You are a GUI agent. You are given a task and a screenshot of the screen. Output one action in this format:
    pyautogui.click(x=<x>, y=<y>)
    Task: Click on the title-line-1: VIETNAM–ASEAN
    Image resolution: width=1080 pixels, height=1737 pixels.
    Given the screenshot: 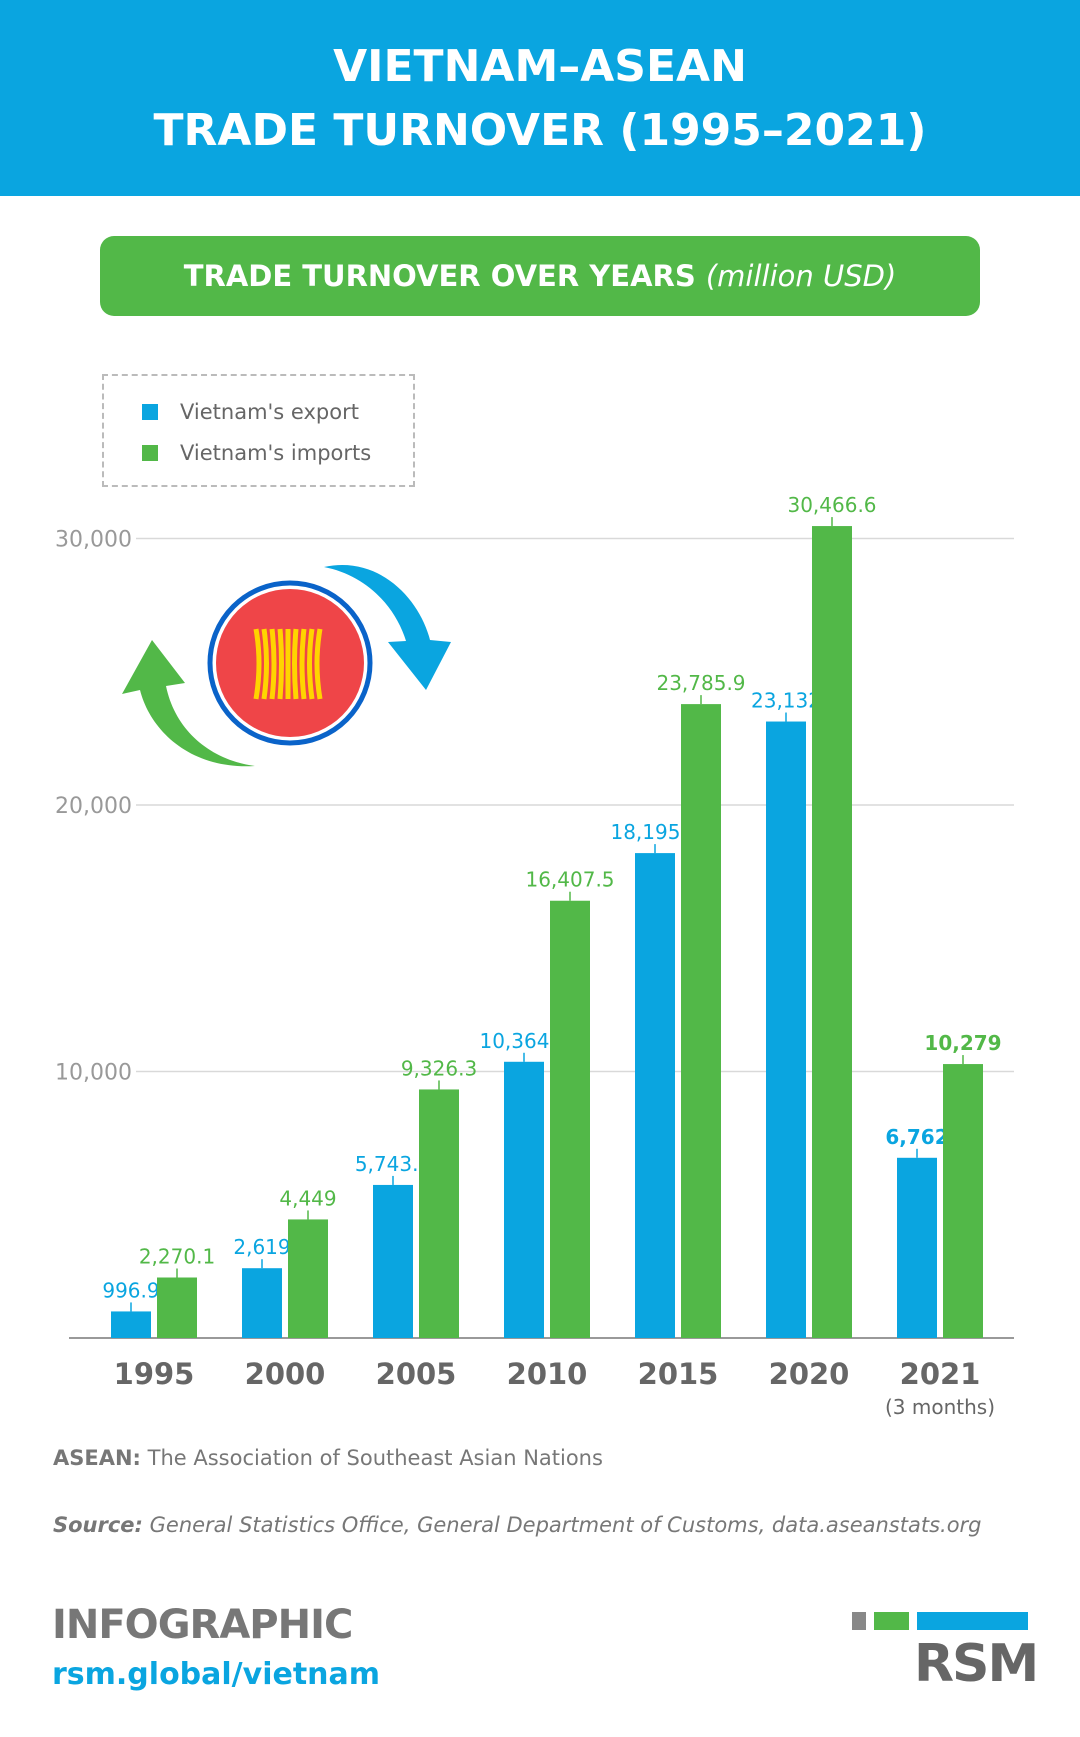 What is the action you would take?
    pyautogui.click(x=540, y=66)
    